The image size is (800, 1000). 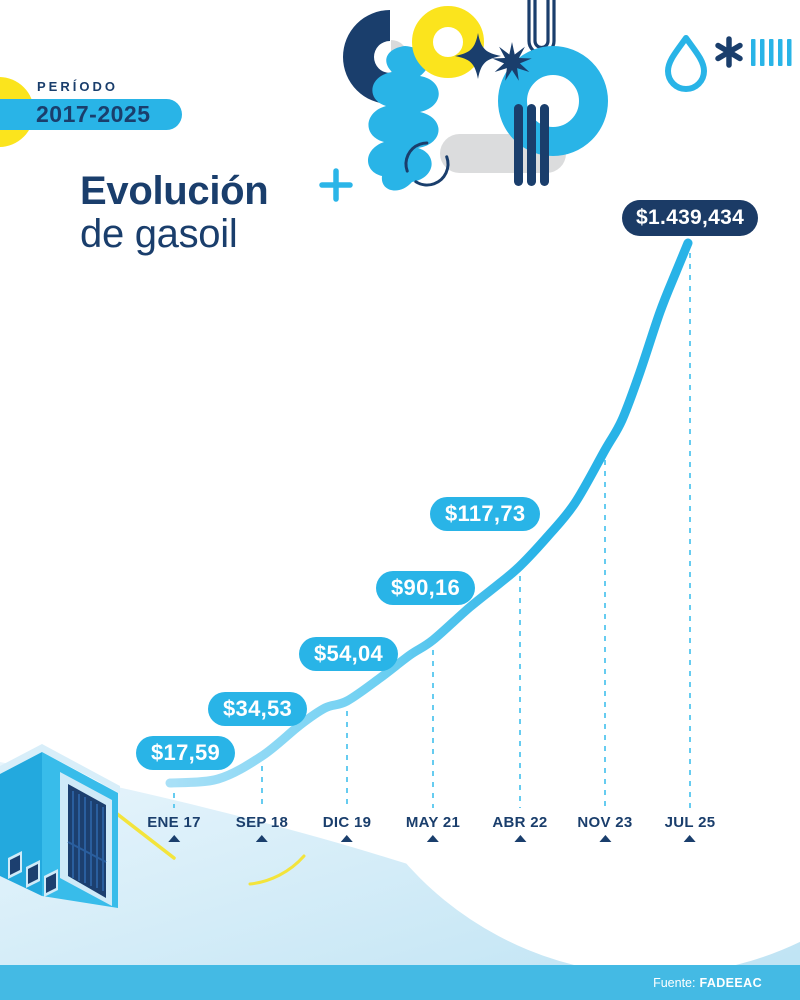 I want to click on period-value: 2017-2025, so click(x=93, y=114).